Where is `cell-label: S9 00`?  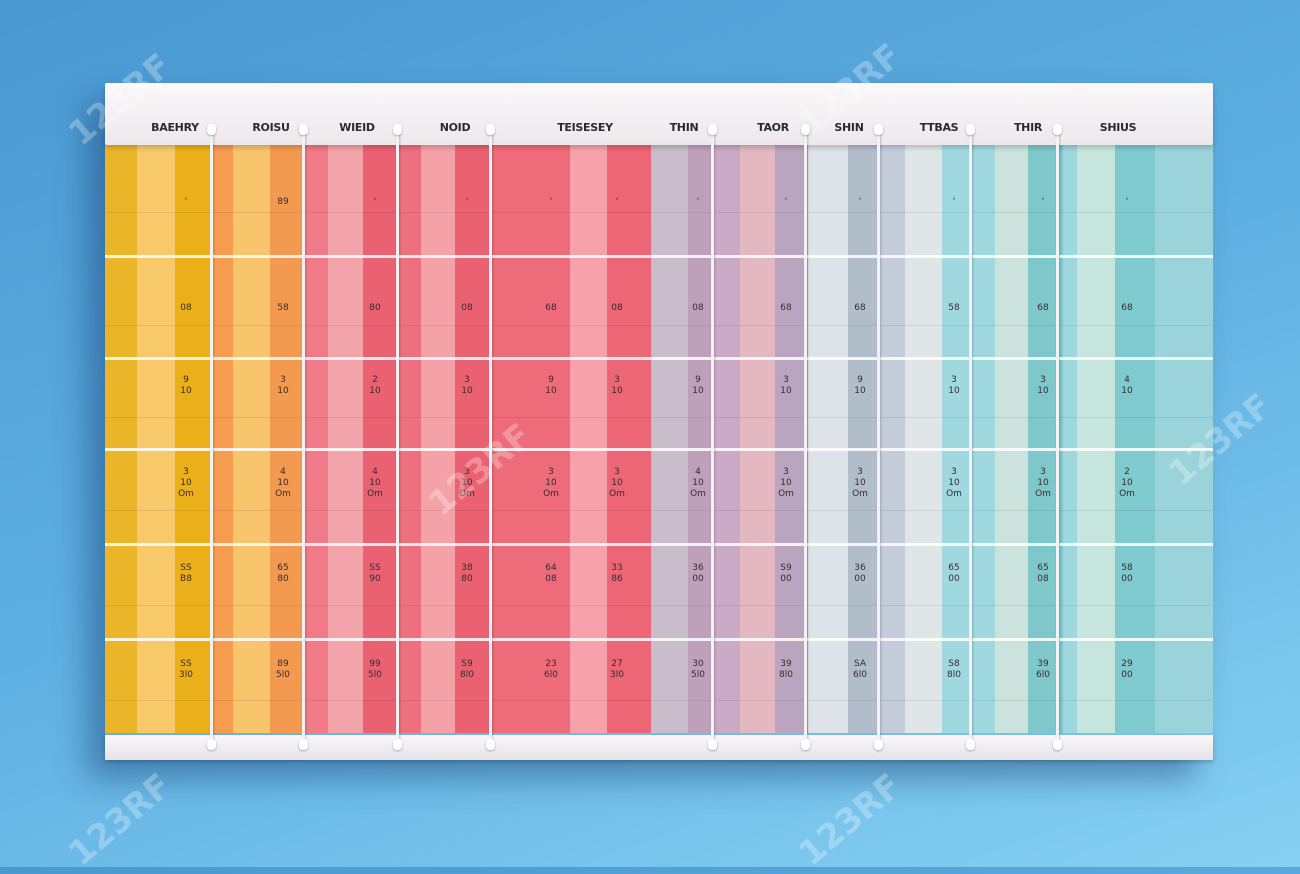 cell-label: S9 00 is located at coordinates (786, 573).